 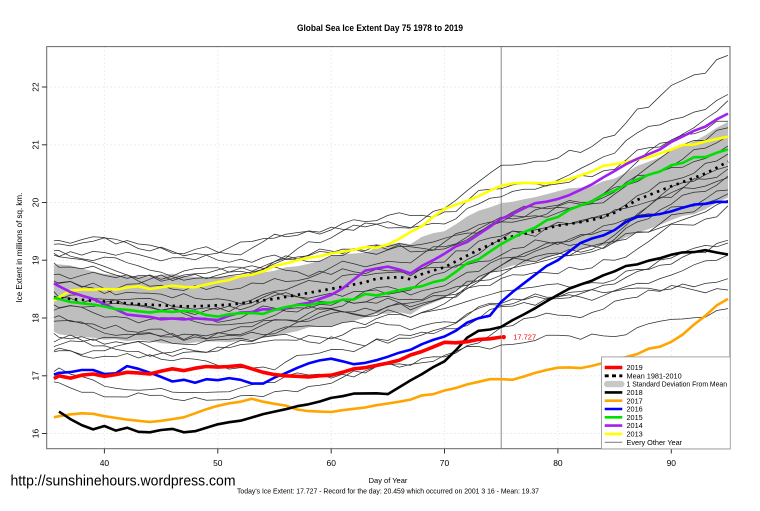 What do you see at coordinates (654, 375) in the screenshot?
I see `svg-text: Mean 1981-2010` at bounding box center [654, 375].